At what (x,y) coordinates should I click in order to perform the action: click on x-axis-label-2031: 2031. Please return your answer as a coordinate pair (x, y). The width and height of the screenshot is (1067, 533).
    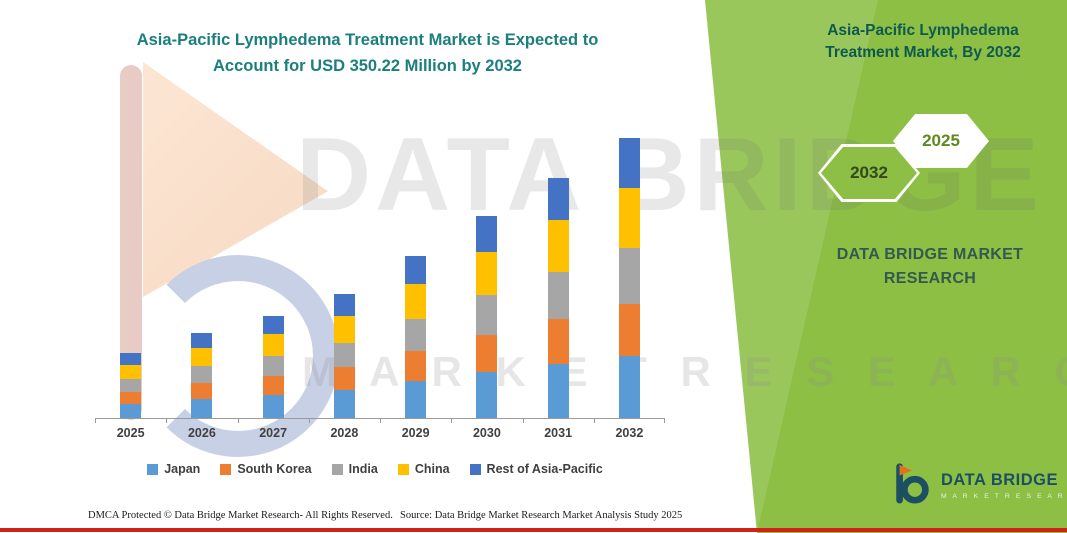
    Looking at the image, I should click on (558, 433).